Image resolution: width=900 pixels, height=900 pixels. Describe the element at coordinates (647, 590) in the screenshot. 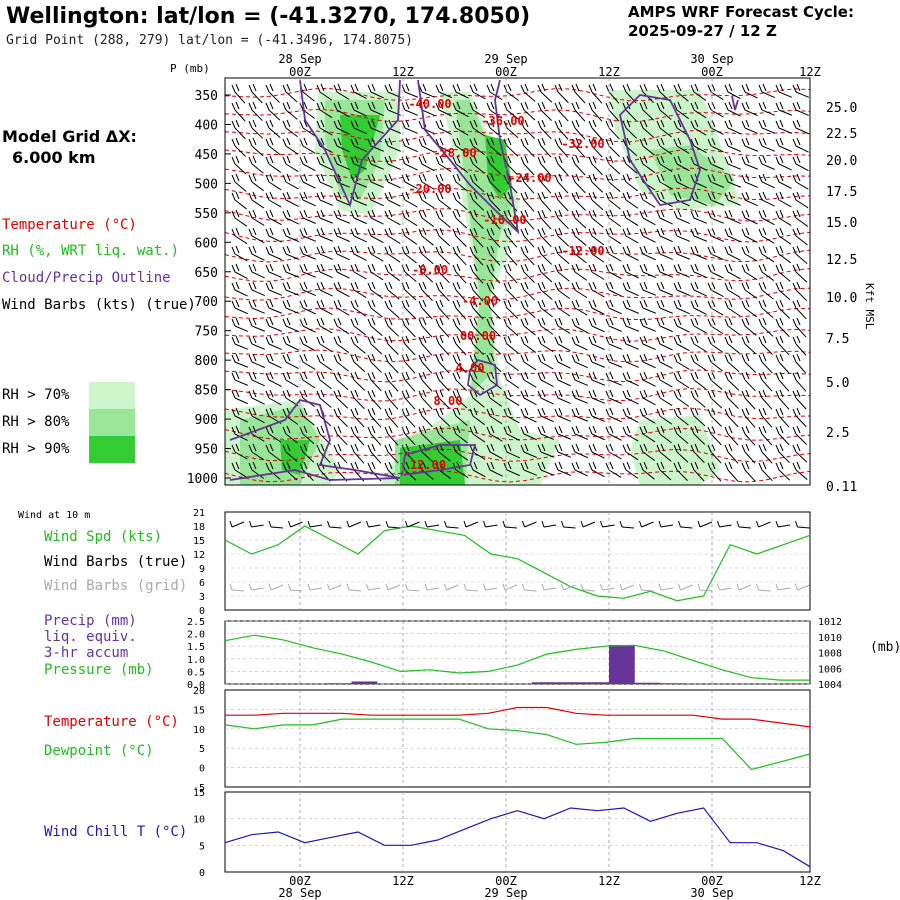

I see `grid-wind-barb` at that location.